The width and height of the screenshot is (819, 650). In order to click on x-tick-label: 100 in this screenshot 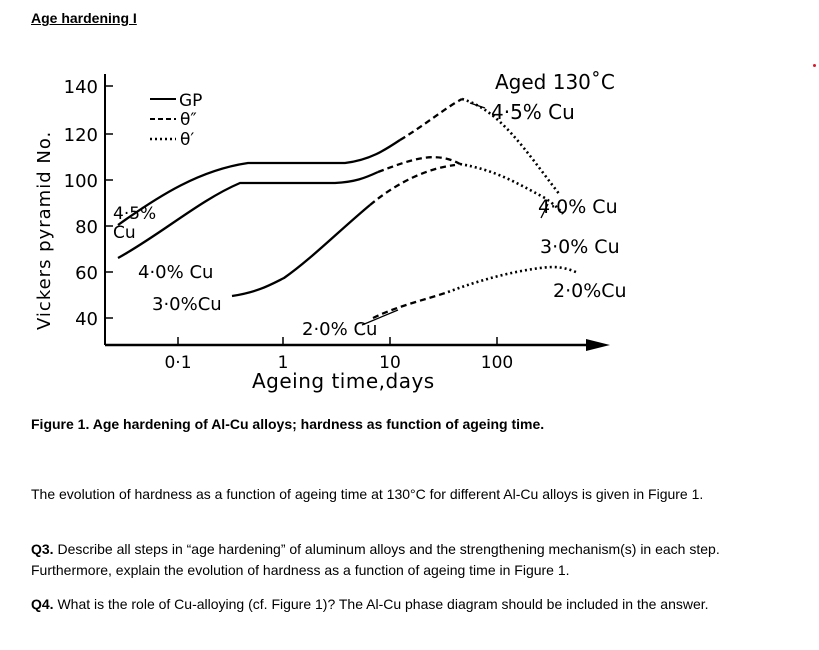, I will do `click(497, 363)`.